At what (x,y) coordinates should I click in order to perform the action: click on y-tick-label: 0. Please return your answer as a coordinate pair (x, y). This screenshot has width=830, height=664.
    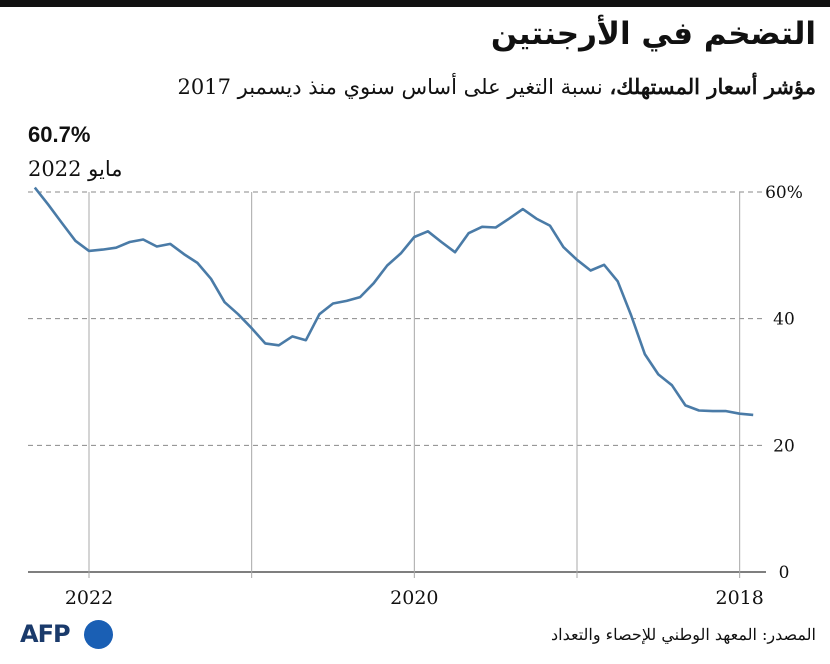
    Looking at the image, I should click on (784, 573).